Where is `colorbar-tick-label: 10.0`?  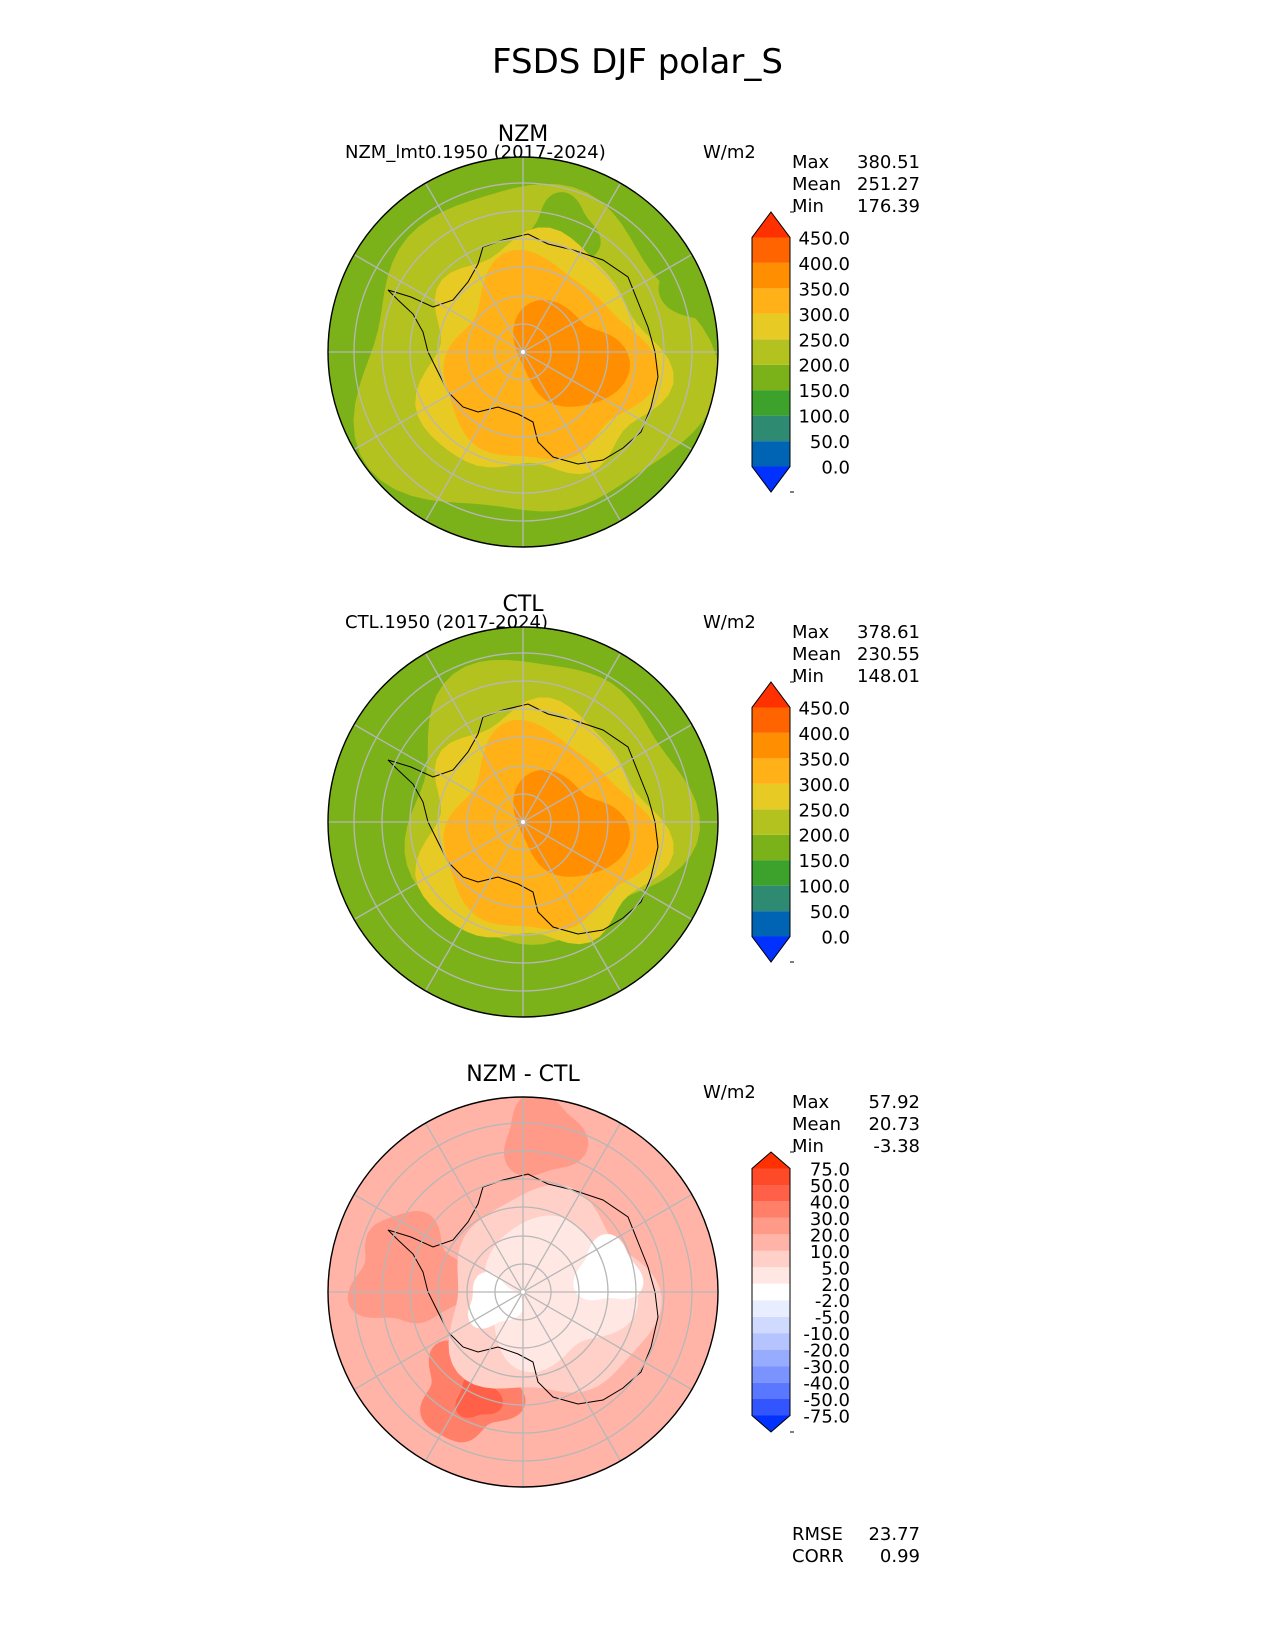 colorbar-tick-label: 10.0 is located at coordinates (830, 1252).